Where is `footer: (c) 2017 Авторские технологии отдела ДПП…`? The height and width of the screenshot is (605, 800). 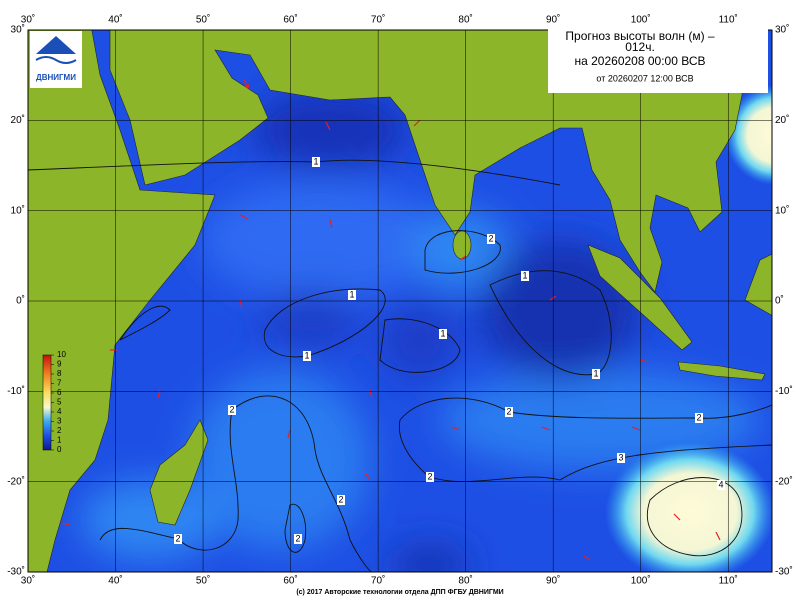 footer: (c) 2017 Авторские технологии отдела ДПП… is located at coordinates (399, 592).